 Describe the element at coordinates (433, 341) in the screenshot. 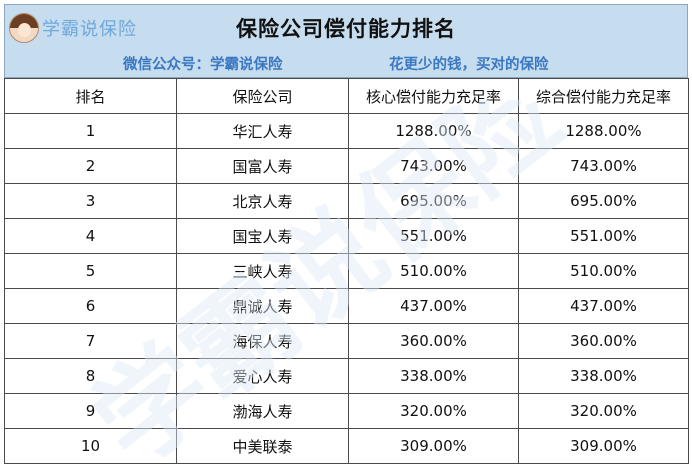

I see `cell-core: 360.00%` at that location.